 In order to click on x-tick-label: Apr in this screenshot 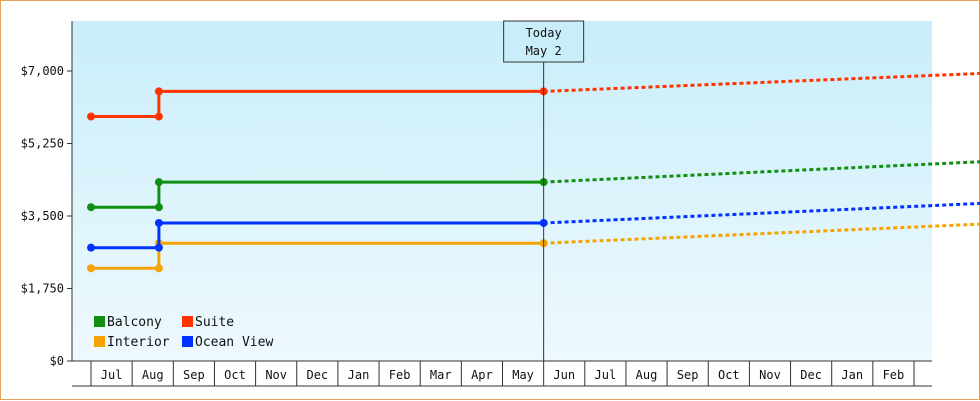, I will do `click(482, 375)`.